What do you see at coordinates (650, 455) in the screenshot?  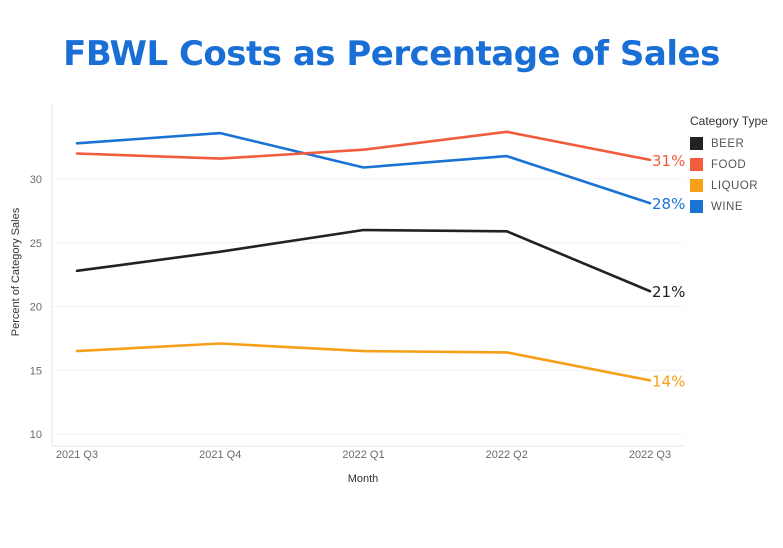 I see `x-tick-label-4: 2022 Q3` at bounding box center [650, 455].